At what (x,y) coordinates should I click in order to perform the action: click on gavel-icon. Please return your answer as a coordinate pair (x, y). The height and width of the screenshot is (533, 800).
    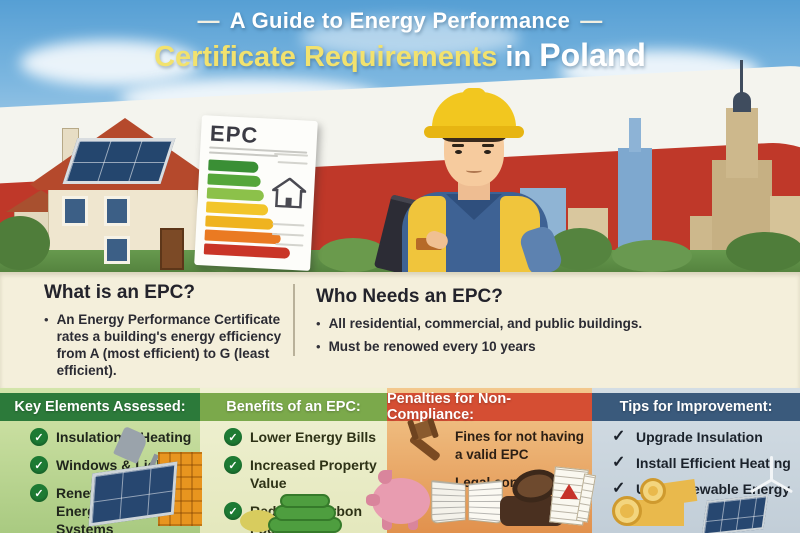
    Looking at the image, I should click on (423, 439).